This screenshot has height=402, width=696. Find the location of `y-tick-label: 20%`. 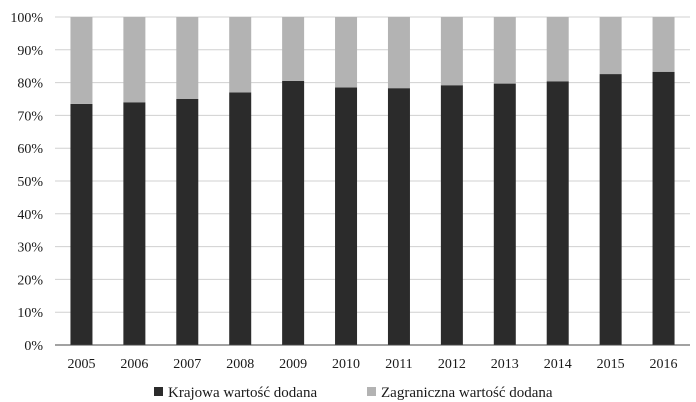

y-tick-label: 20% is located at coordinates (30, 280).